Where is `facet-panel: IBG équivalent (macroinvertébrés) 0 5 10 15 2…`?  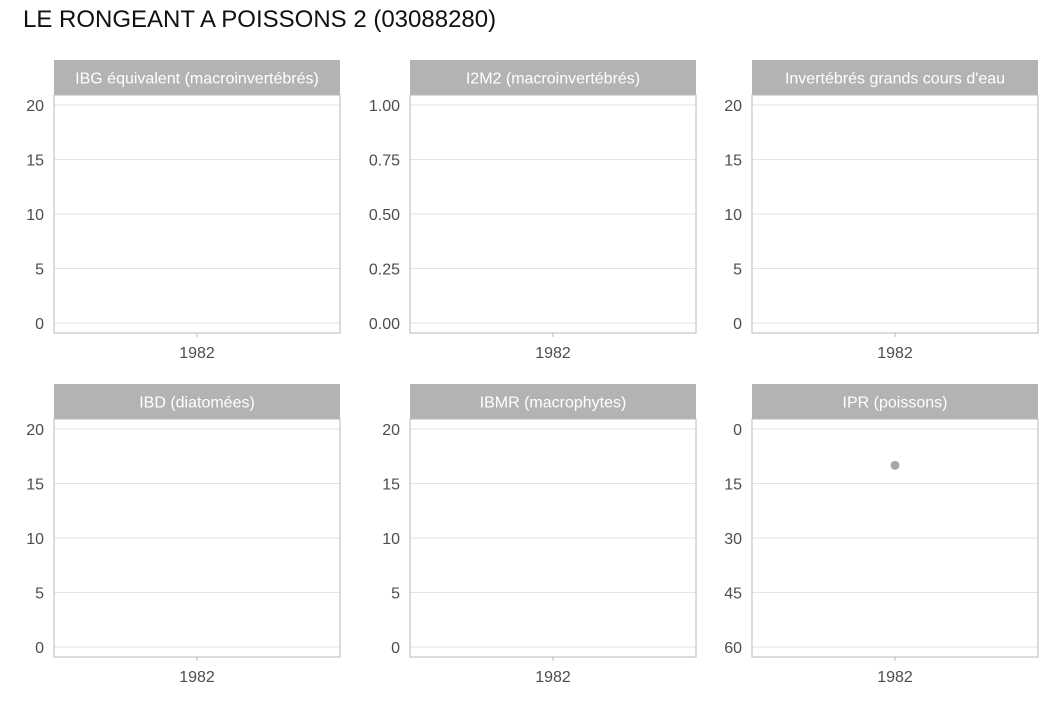 facet-panel: IBG équivalent (macroinvertébrés) 0 5 10 15 2… is located at coordinates (183, 211).